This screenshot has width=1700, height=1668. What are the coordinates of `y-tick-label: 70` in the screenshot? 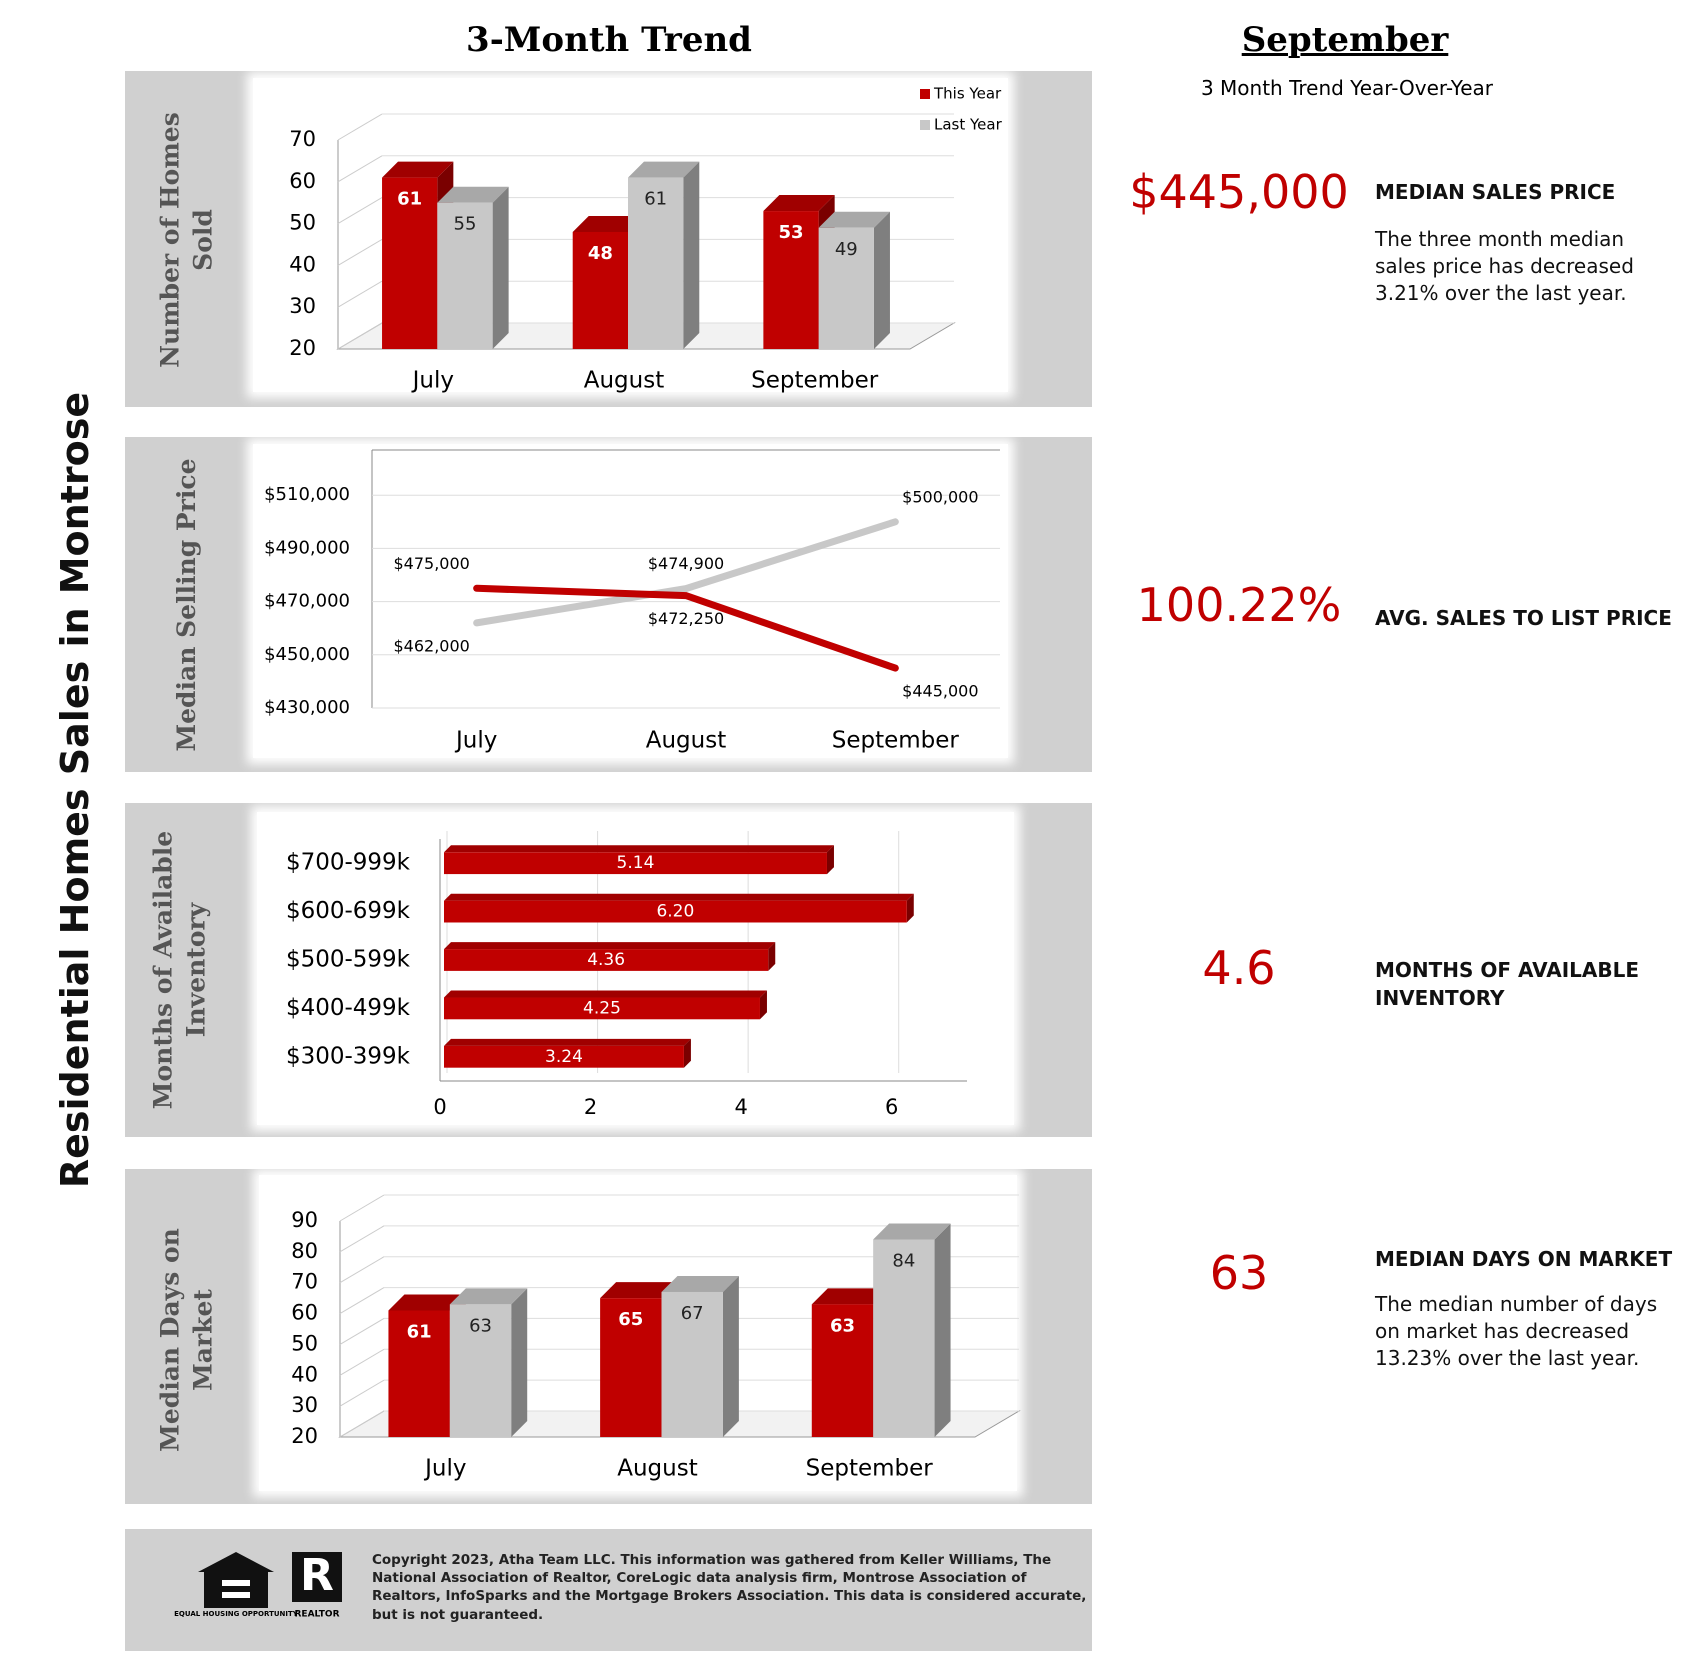 It's located at (304, 1282).